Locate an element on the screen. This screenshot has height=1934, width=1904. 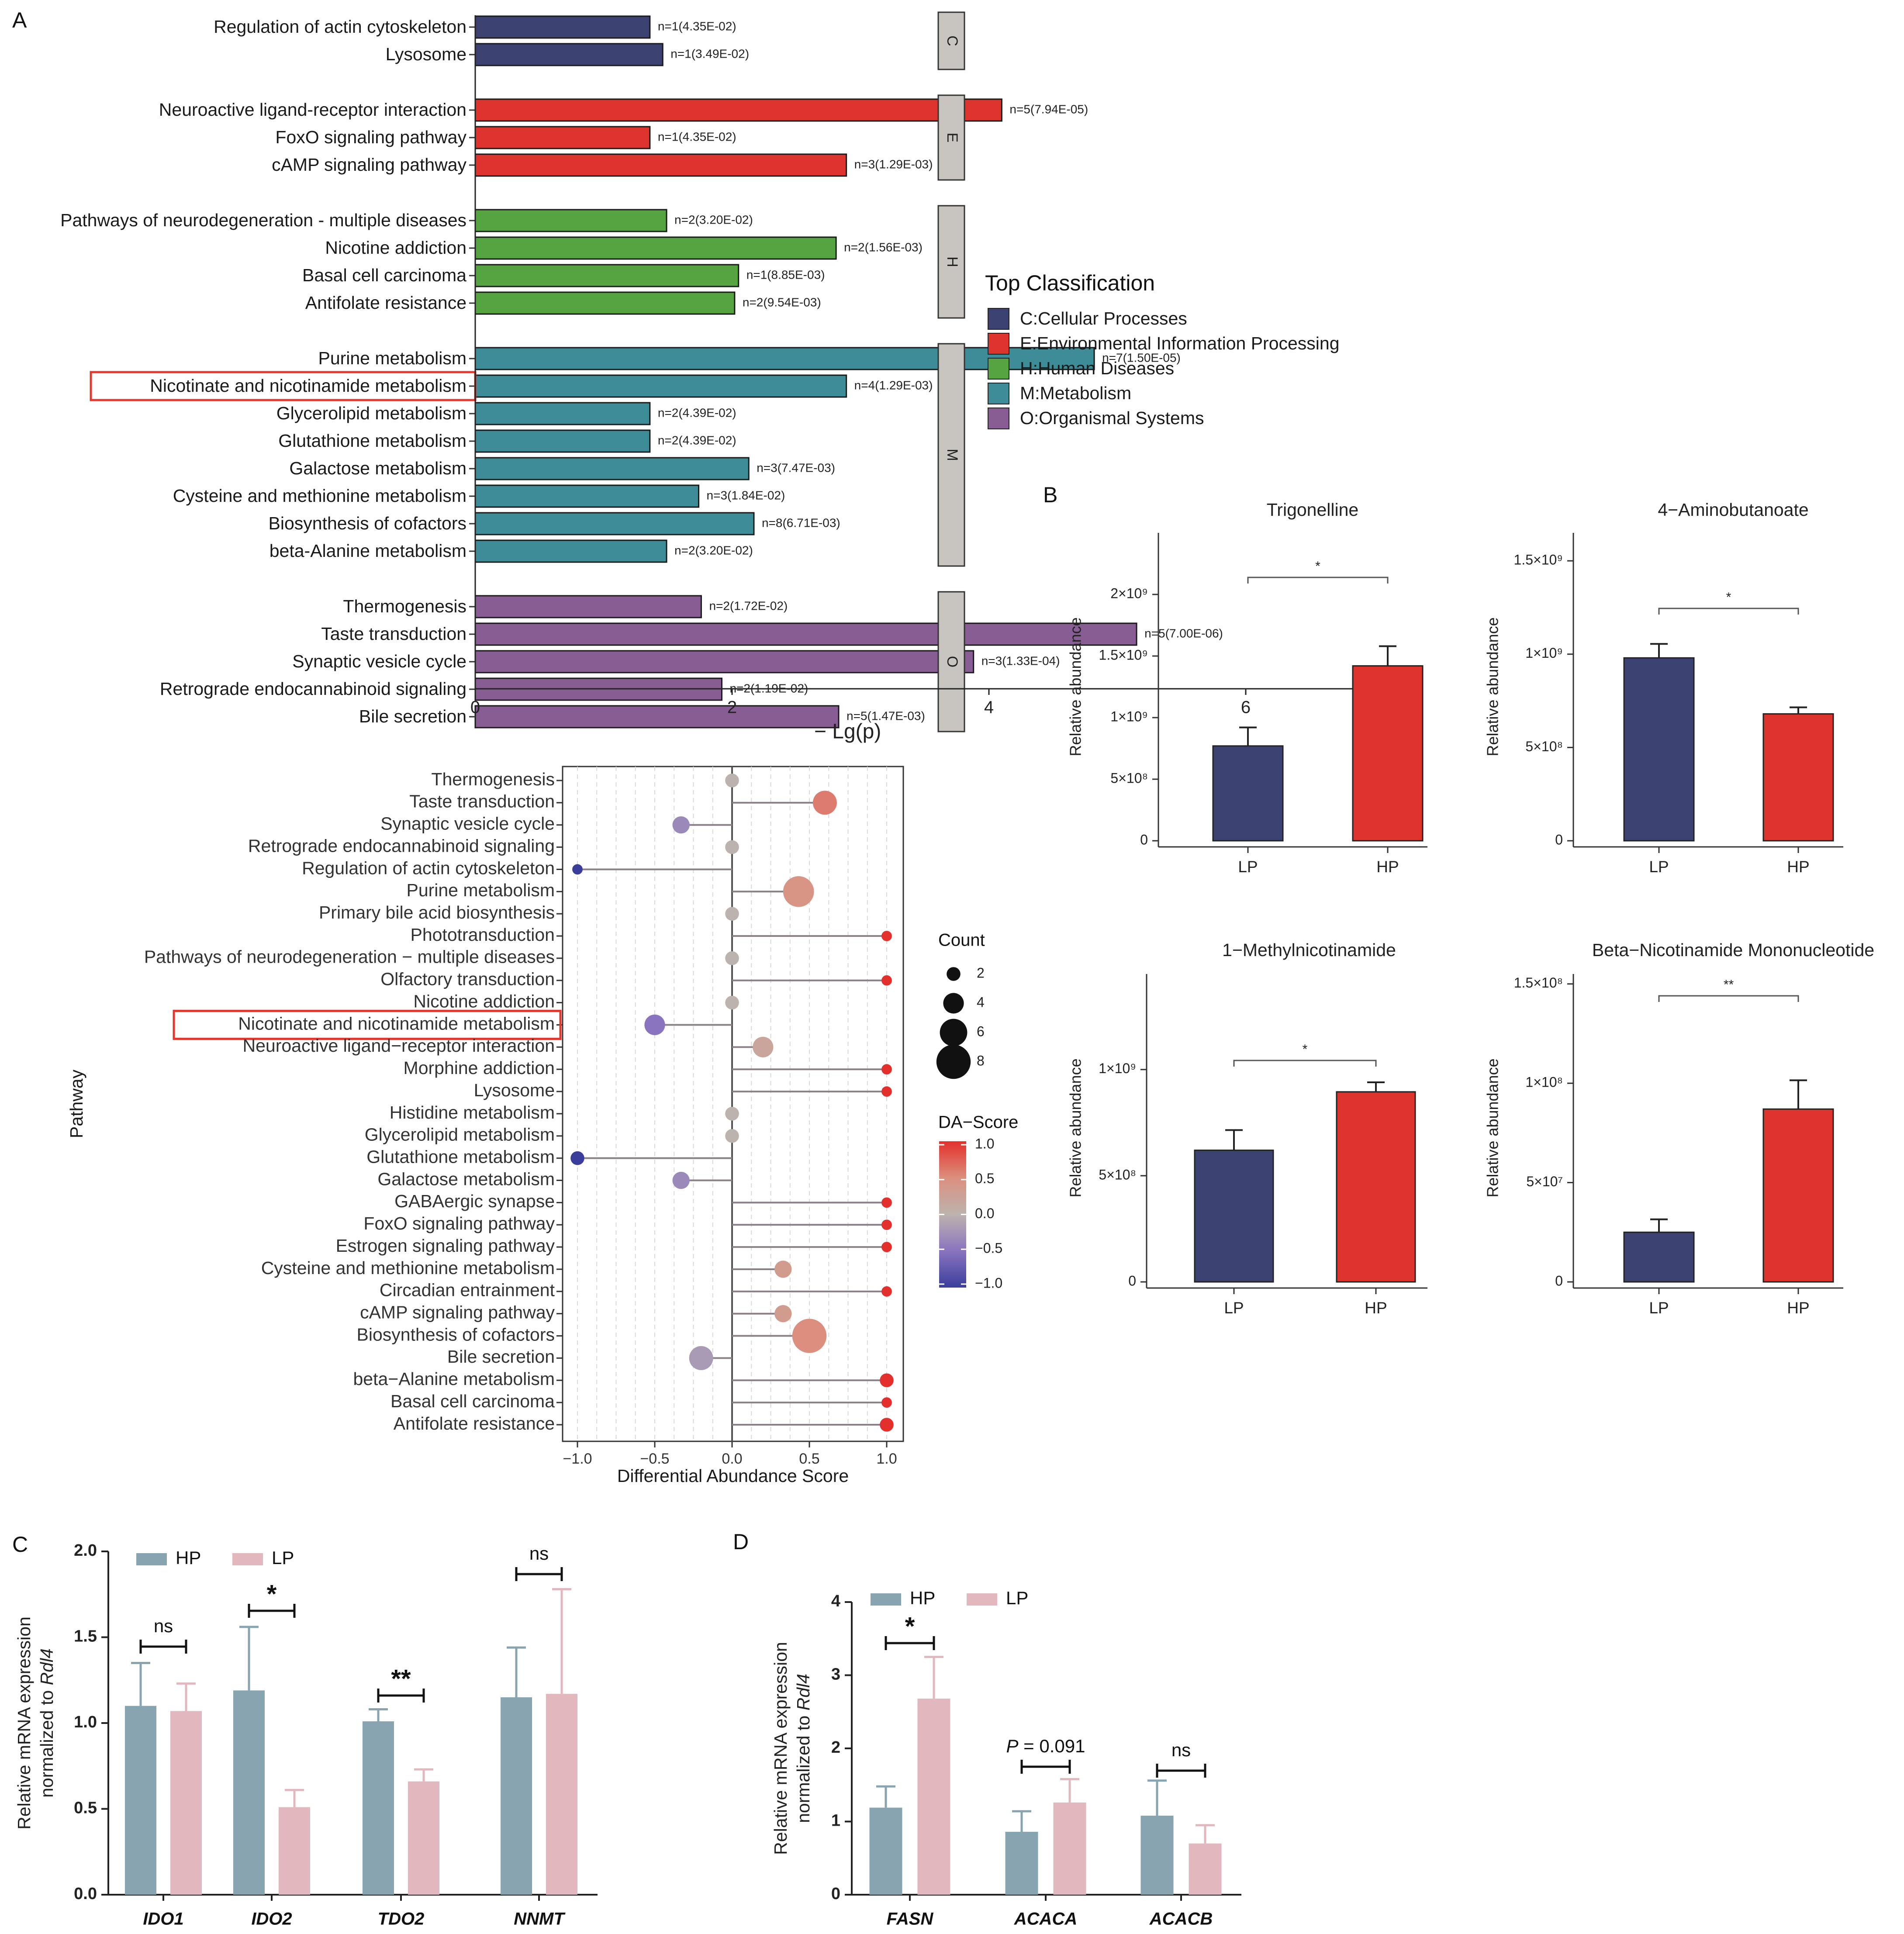
chart-title: Trigonelline is located at coordinates (1313, 510).